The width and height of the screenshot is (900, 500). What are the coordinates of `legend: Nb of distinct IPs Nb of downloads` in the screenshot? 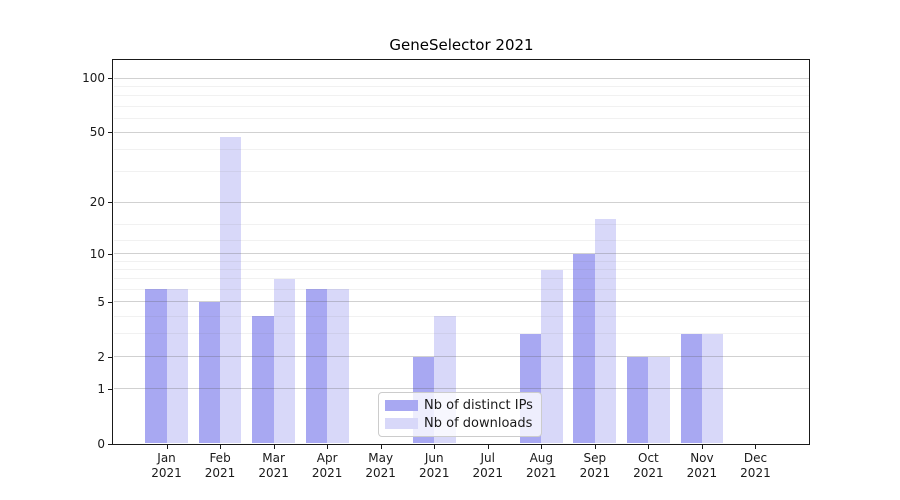 It's located at (460, 414).